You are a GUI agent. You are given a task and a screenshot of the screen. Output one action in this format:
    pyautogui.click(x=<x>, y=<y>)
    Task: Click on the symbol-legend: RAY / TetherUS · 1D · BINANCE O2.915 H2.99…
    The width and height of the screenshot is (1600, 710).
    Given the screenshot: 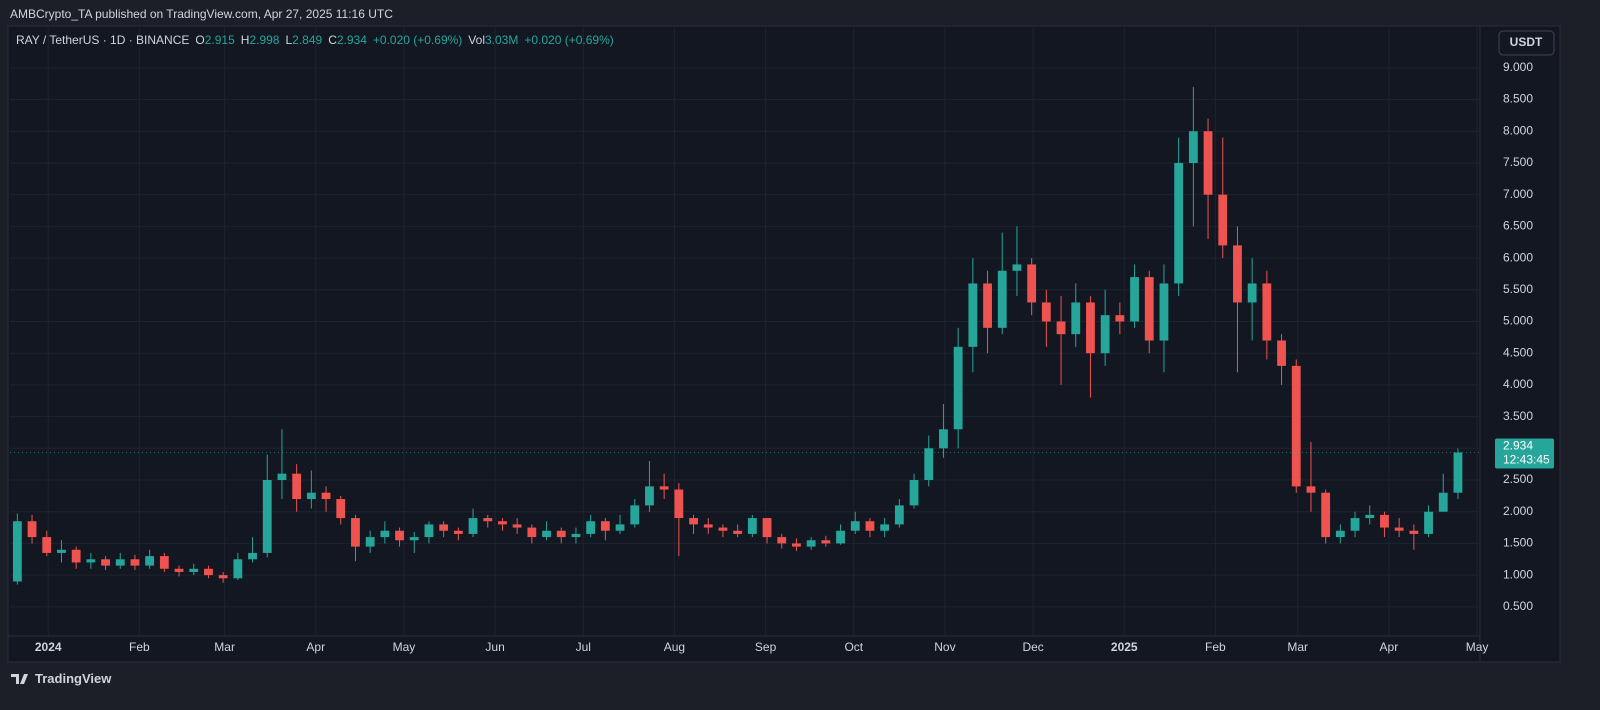 What is the action you would take?
    pyautogui.click(x=315, y=40)
    